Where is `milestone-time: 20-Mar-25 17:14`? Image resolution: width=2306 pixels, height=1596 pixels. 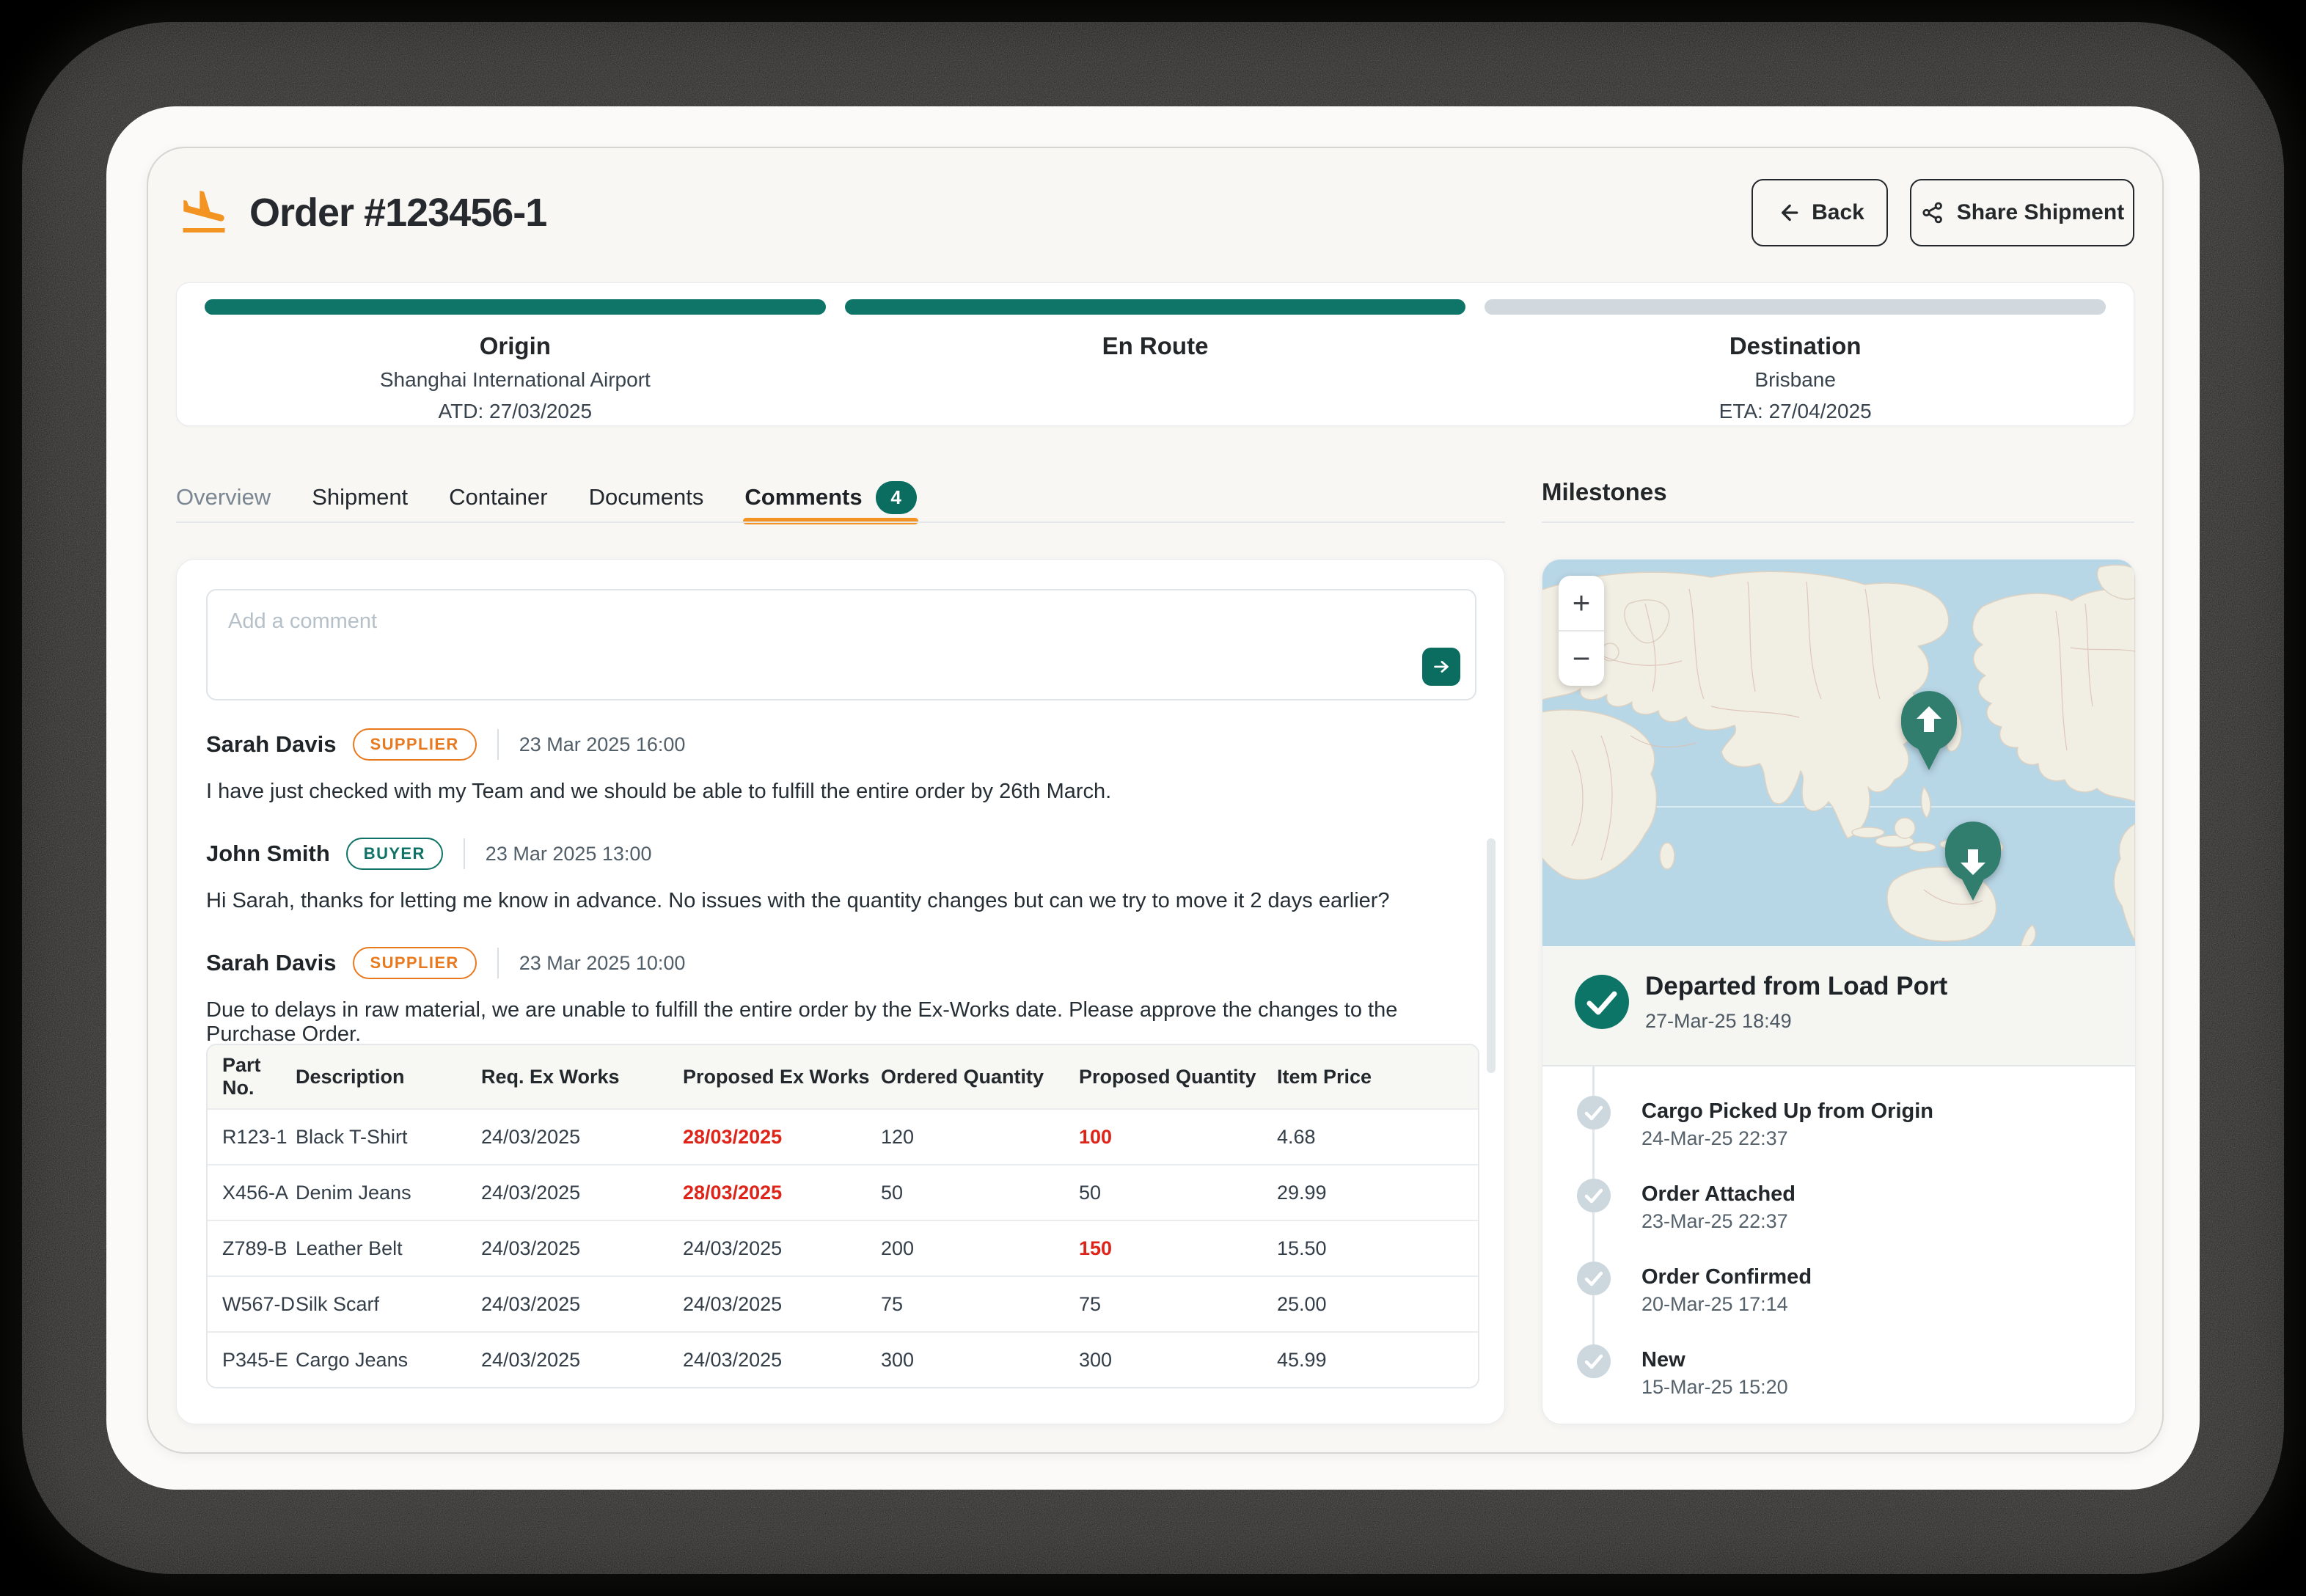
milestone-time: 20-Mar-25 17:14 is located at coordinates (1714, 1304).